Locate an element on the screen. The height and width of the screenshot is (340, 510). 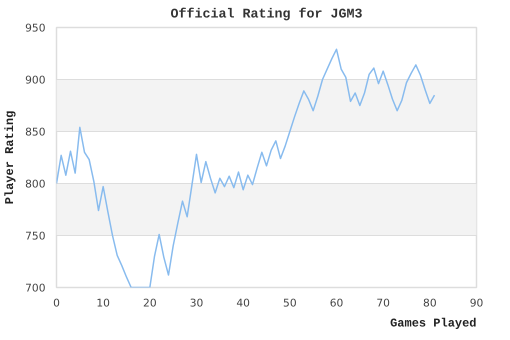
x-tick-label: 10 is located at coordinates (103, 303).